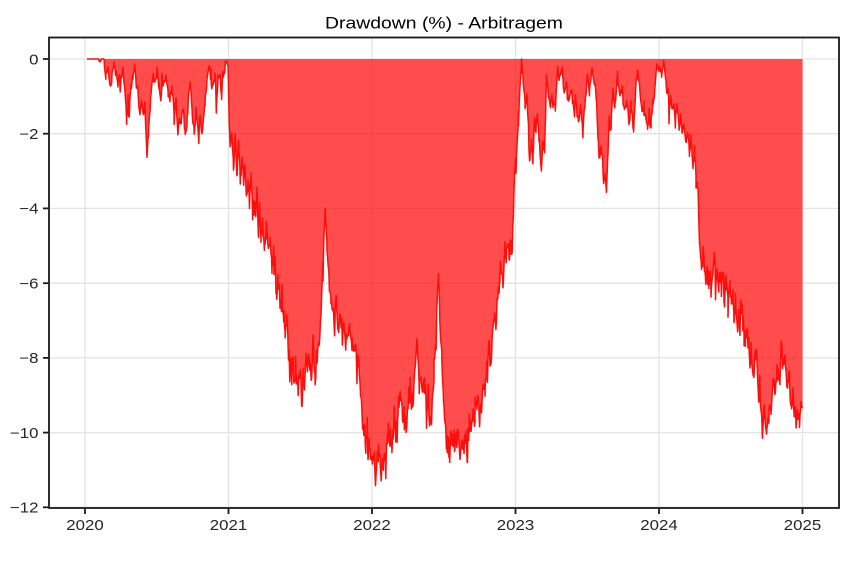 This screenshot has width=857, height=565. I want to click on svg-text: 0, so click(34, 60).